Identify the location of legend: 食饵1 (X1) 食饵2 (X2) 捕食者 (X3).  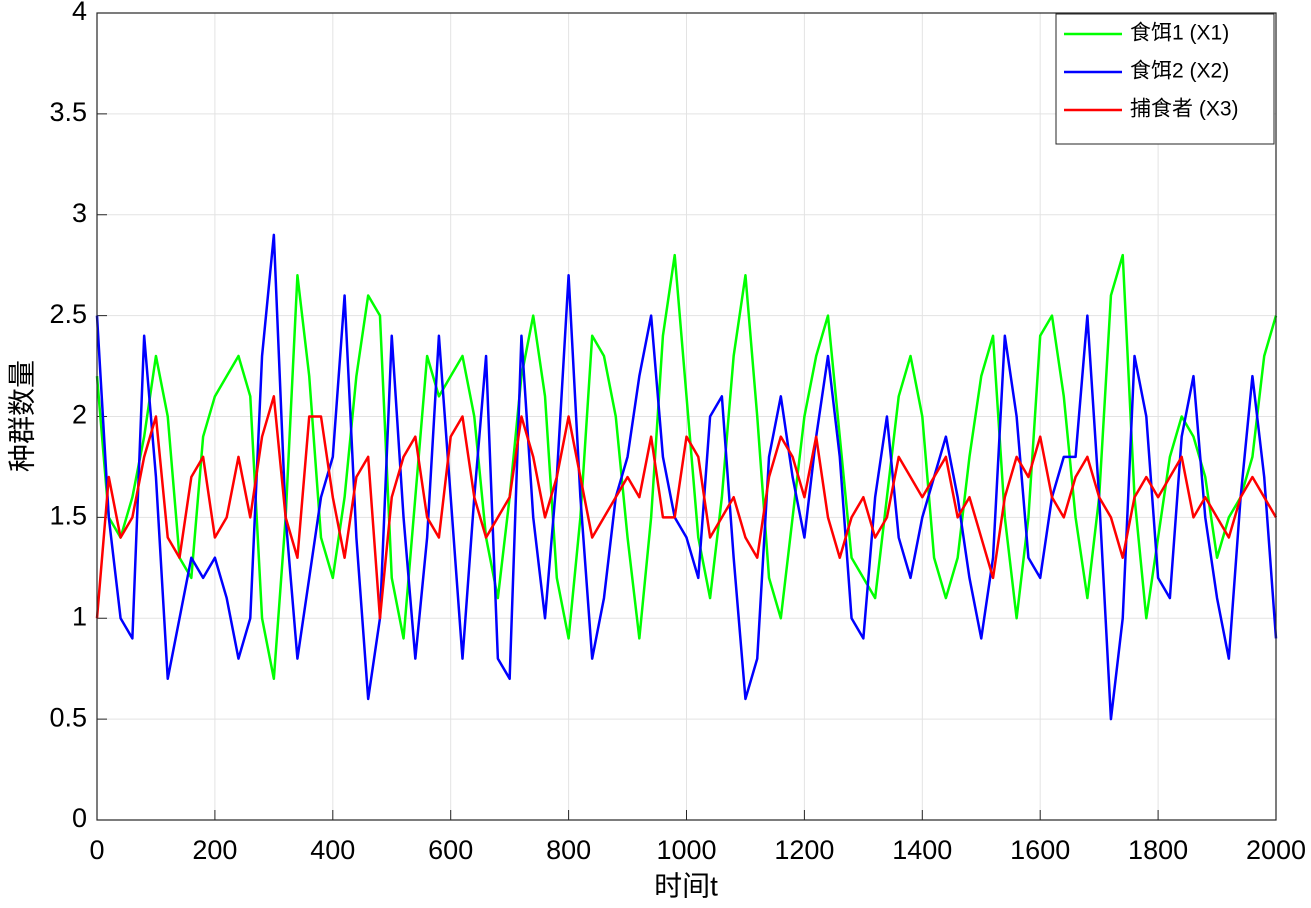
(1165, 79).